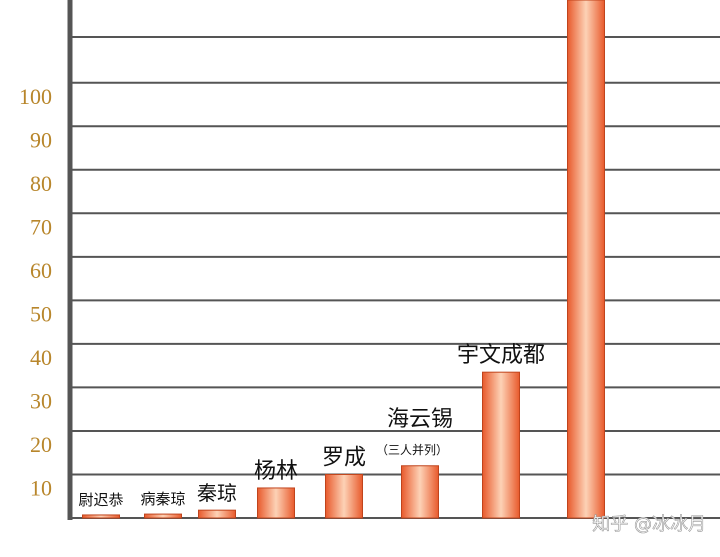 The height and width of the screenshot is (557, 720). I want to click on category-label: 罗成, so click(344, 457).